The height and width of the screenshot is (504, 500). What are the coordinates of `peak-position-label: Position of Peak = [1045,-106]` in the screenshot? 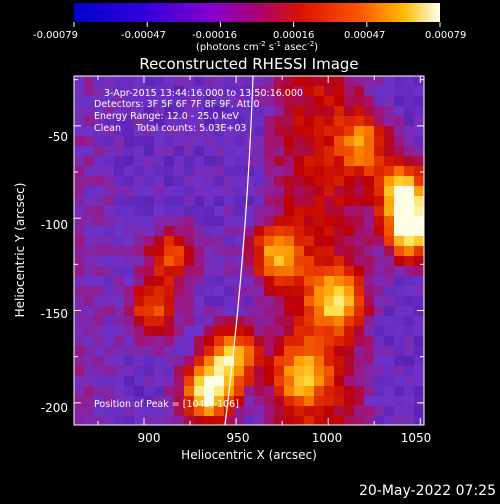 It's located at (166, 404).